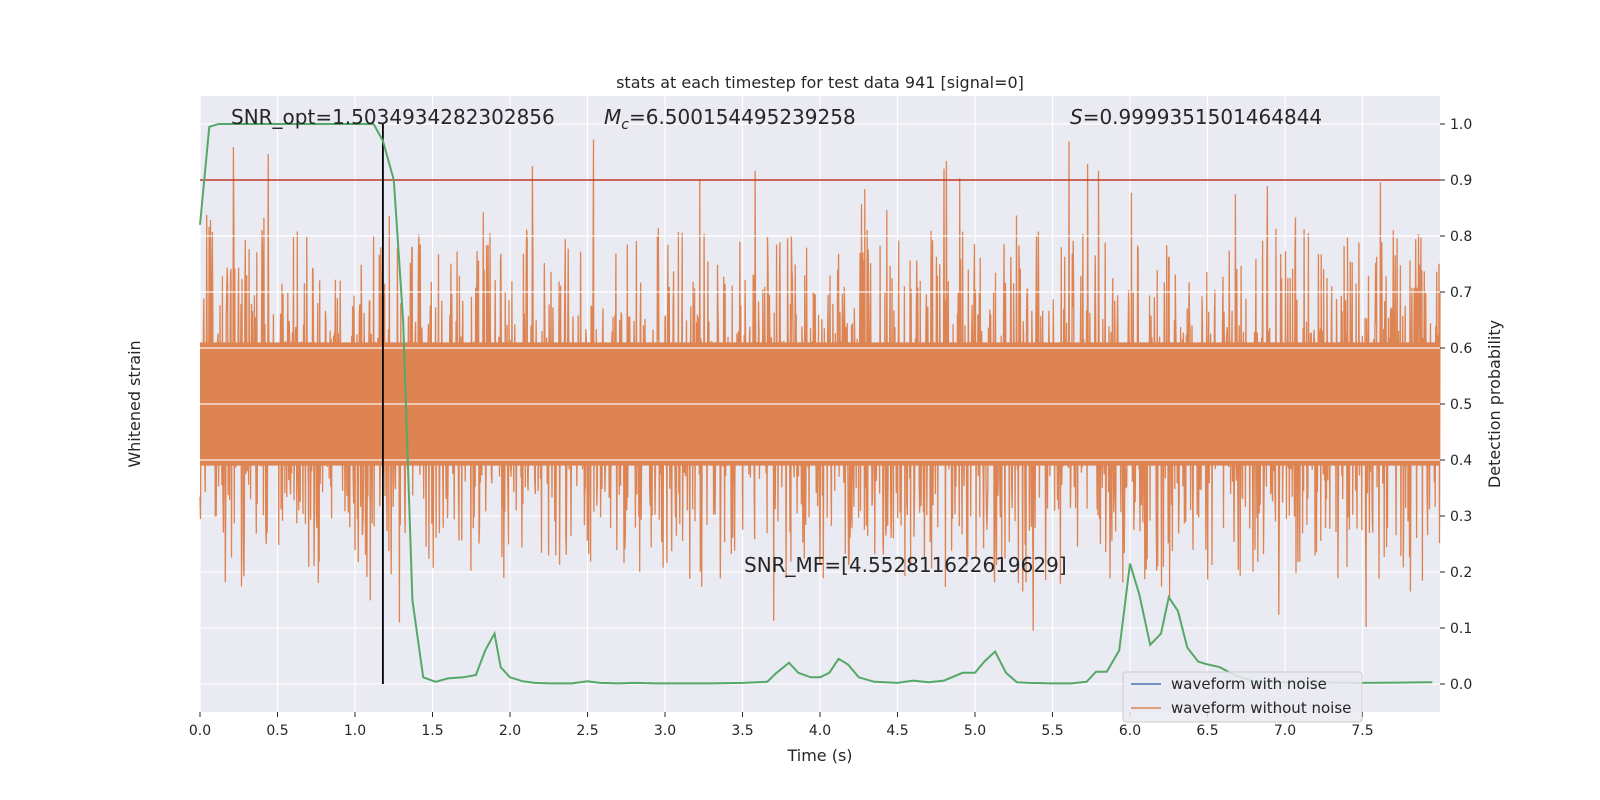  What do you see at coordinates (1461, 461) in the screenshot?
I see `right-tick-label: 0.4` at bounding box center [1461, 461].